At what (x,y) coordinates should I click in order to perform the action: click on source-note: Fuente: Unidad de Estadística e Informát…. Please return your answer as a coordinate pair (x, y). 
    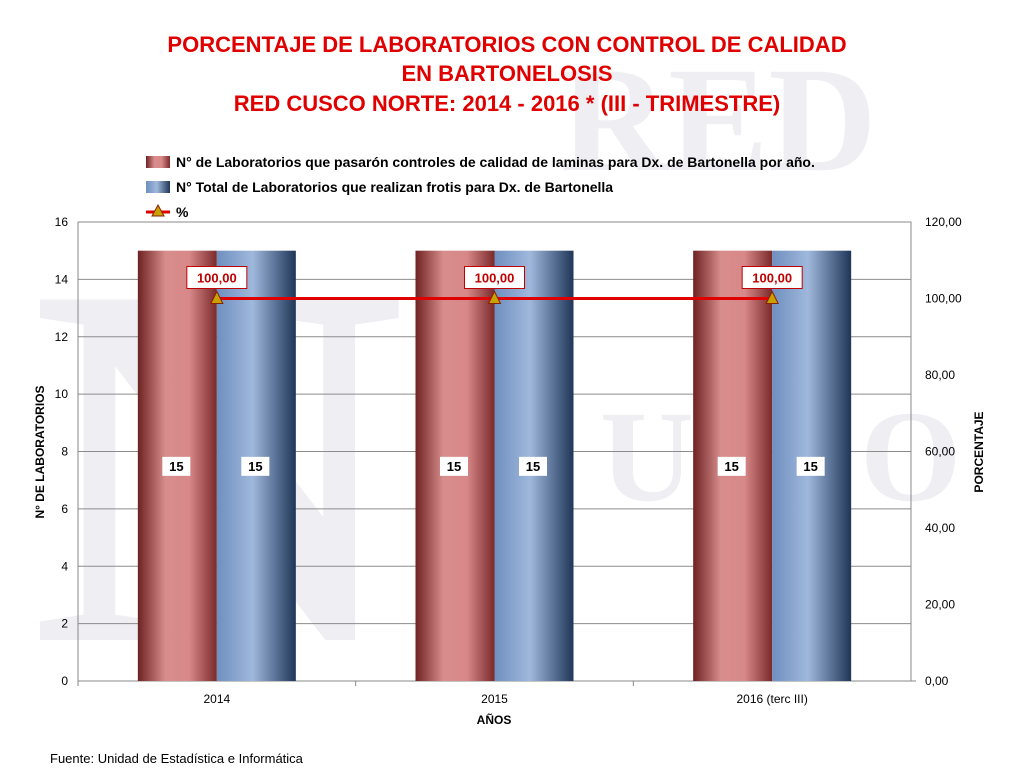
    Looking at the image, I should click on (177, 758).